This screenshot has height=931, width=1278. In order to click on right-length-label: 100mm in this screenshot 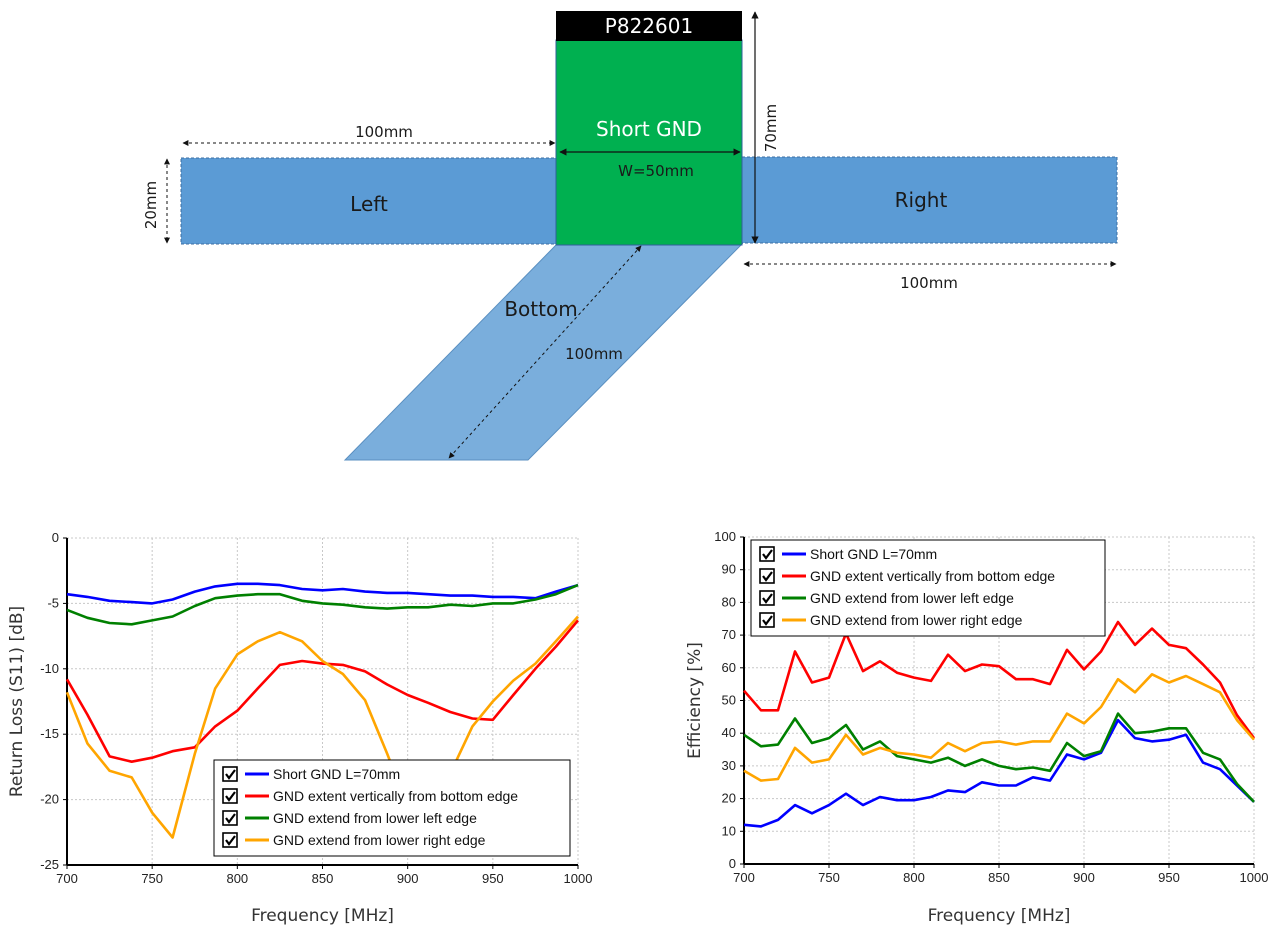, I will do `click(929, 283)`.